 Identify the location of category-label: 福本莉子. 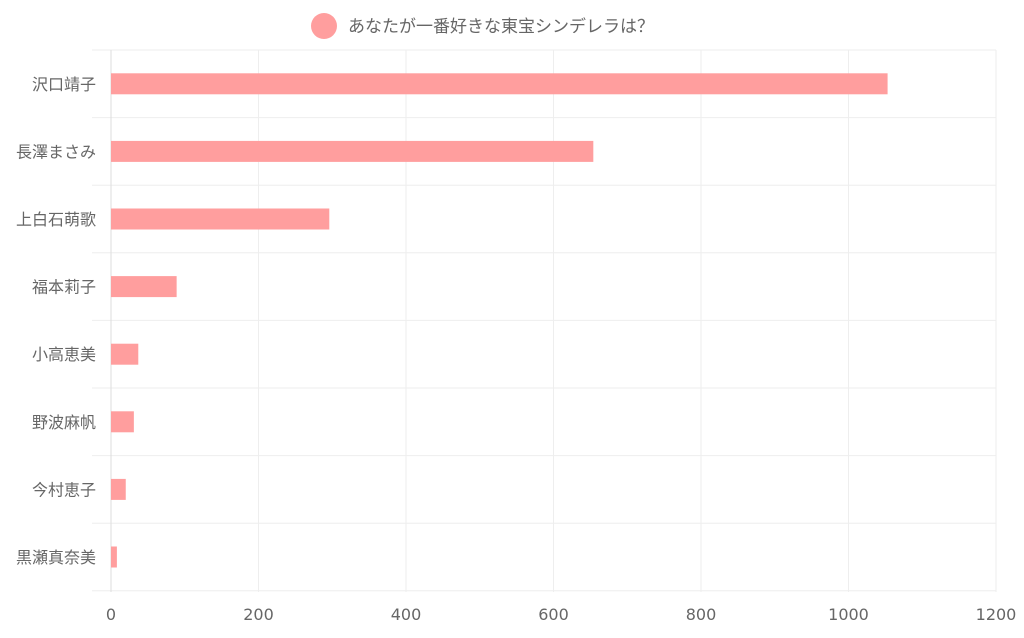
(64, 287).